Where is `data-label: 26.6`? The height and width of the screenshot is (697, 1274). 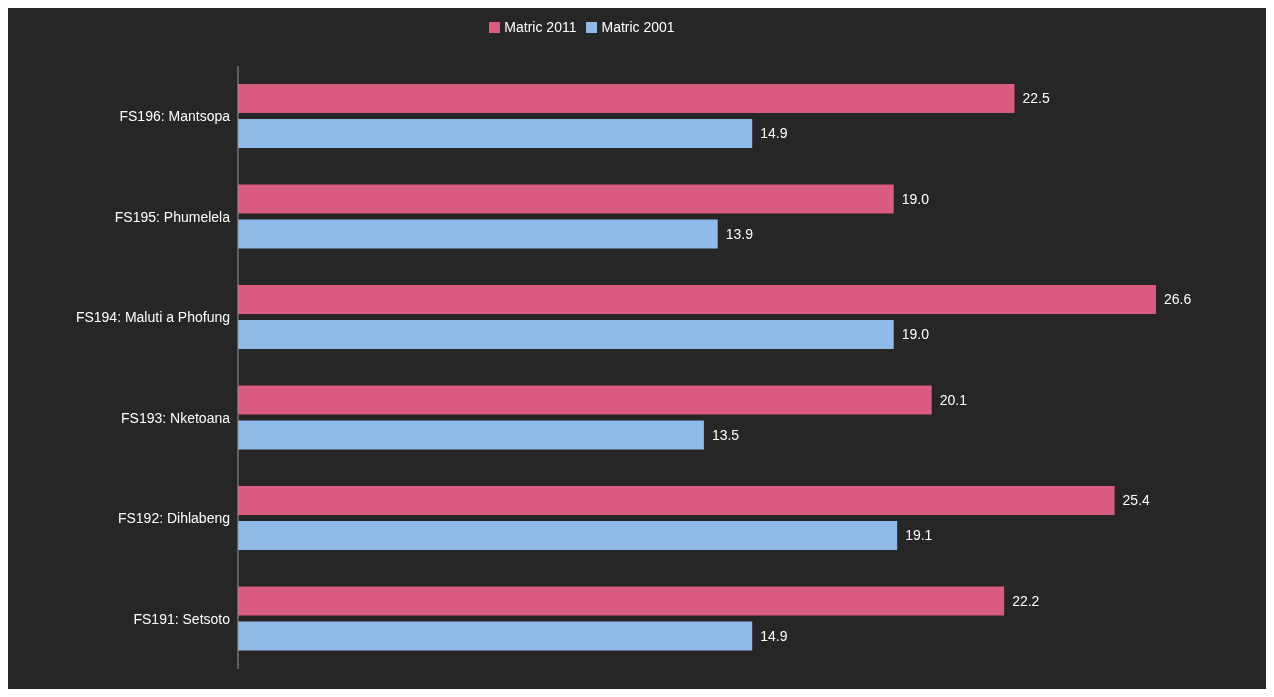 data-label: 26.6 is located at coordinates (1178, 299).